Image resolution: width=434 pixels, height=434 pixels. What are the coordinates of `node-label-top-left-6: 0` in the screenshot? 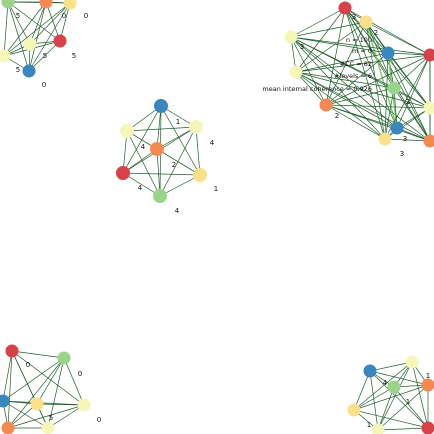 It's located at (44, 85).